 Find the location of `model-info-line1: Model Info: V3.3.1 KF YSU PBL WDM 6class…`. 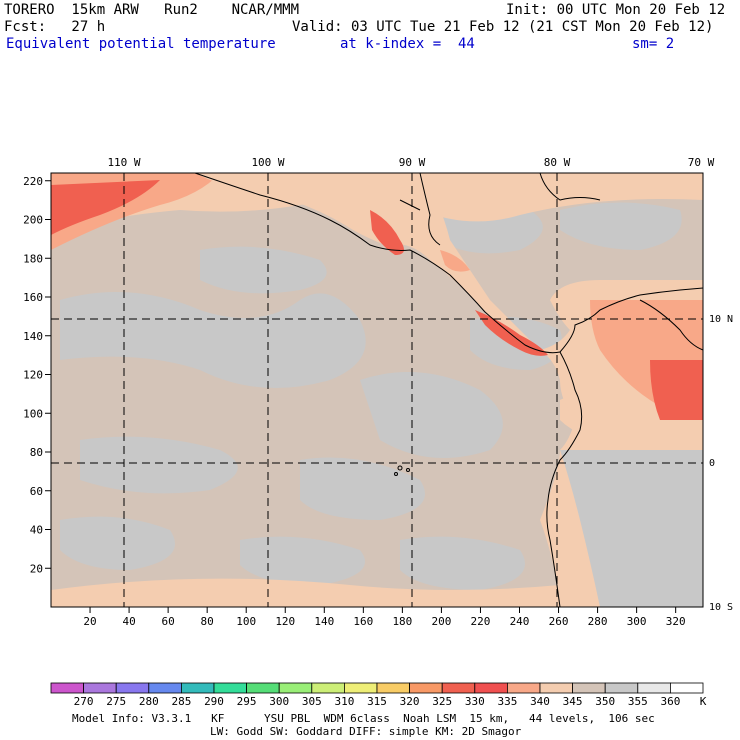

model-info-line1: Model Info: V3.3.1 KF YSU PBL WDM 6class… is located at coordinates (363, 718).